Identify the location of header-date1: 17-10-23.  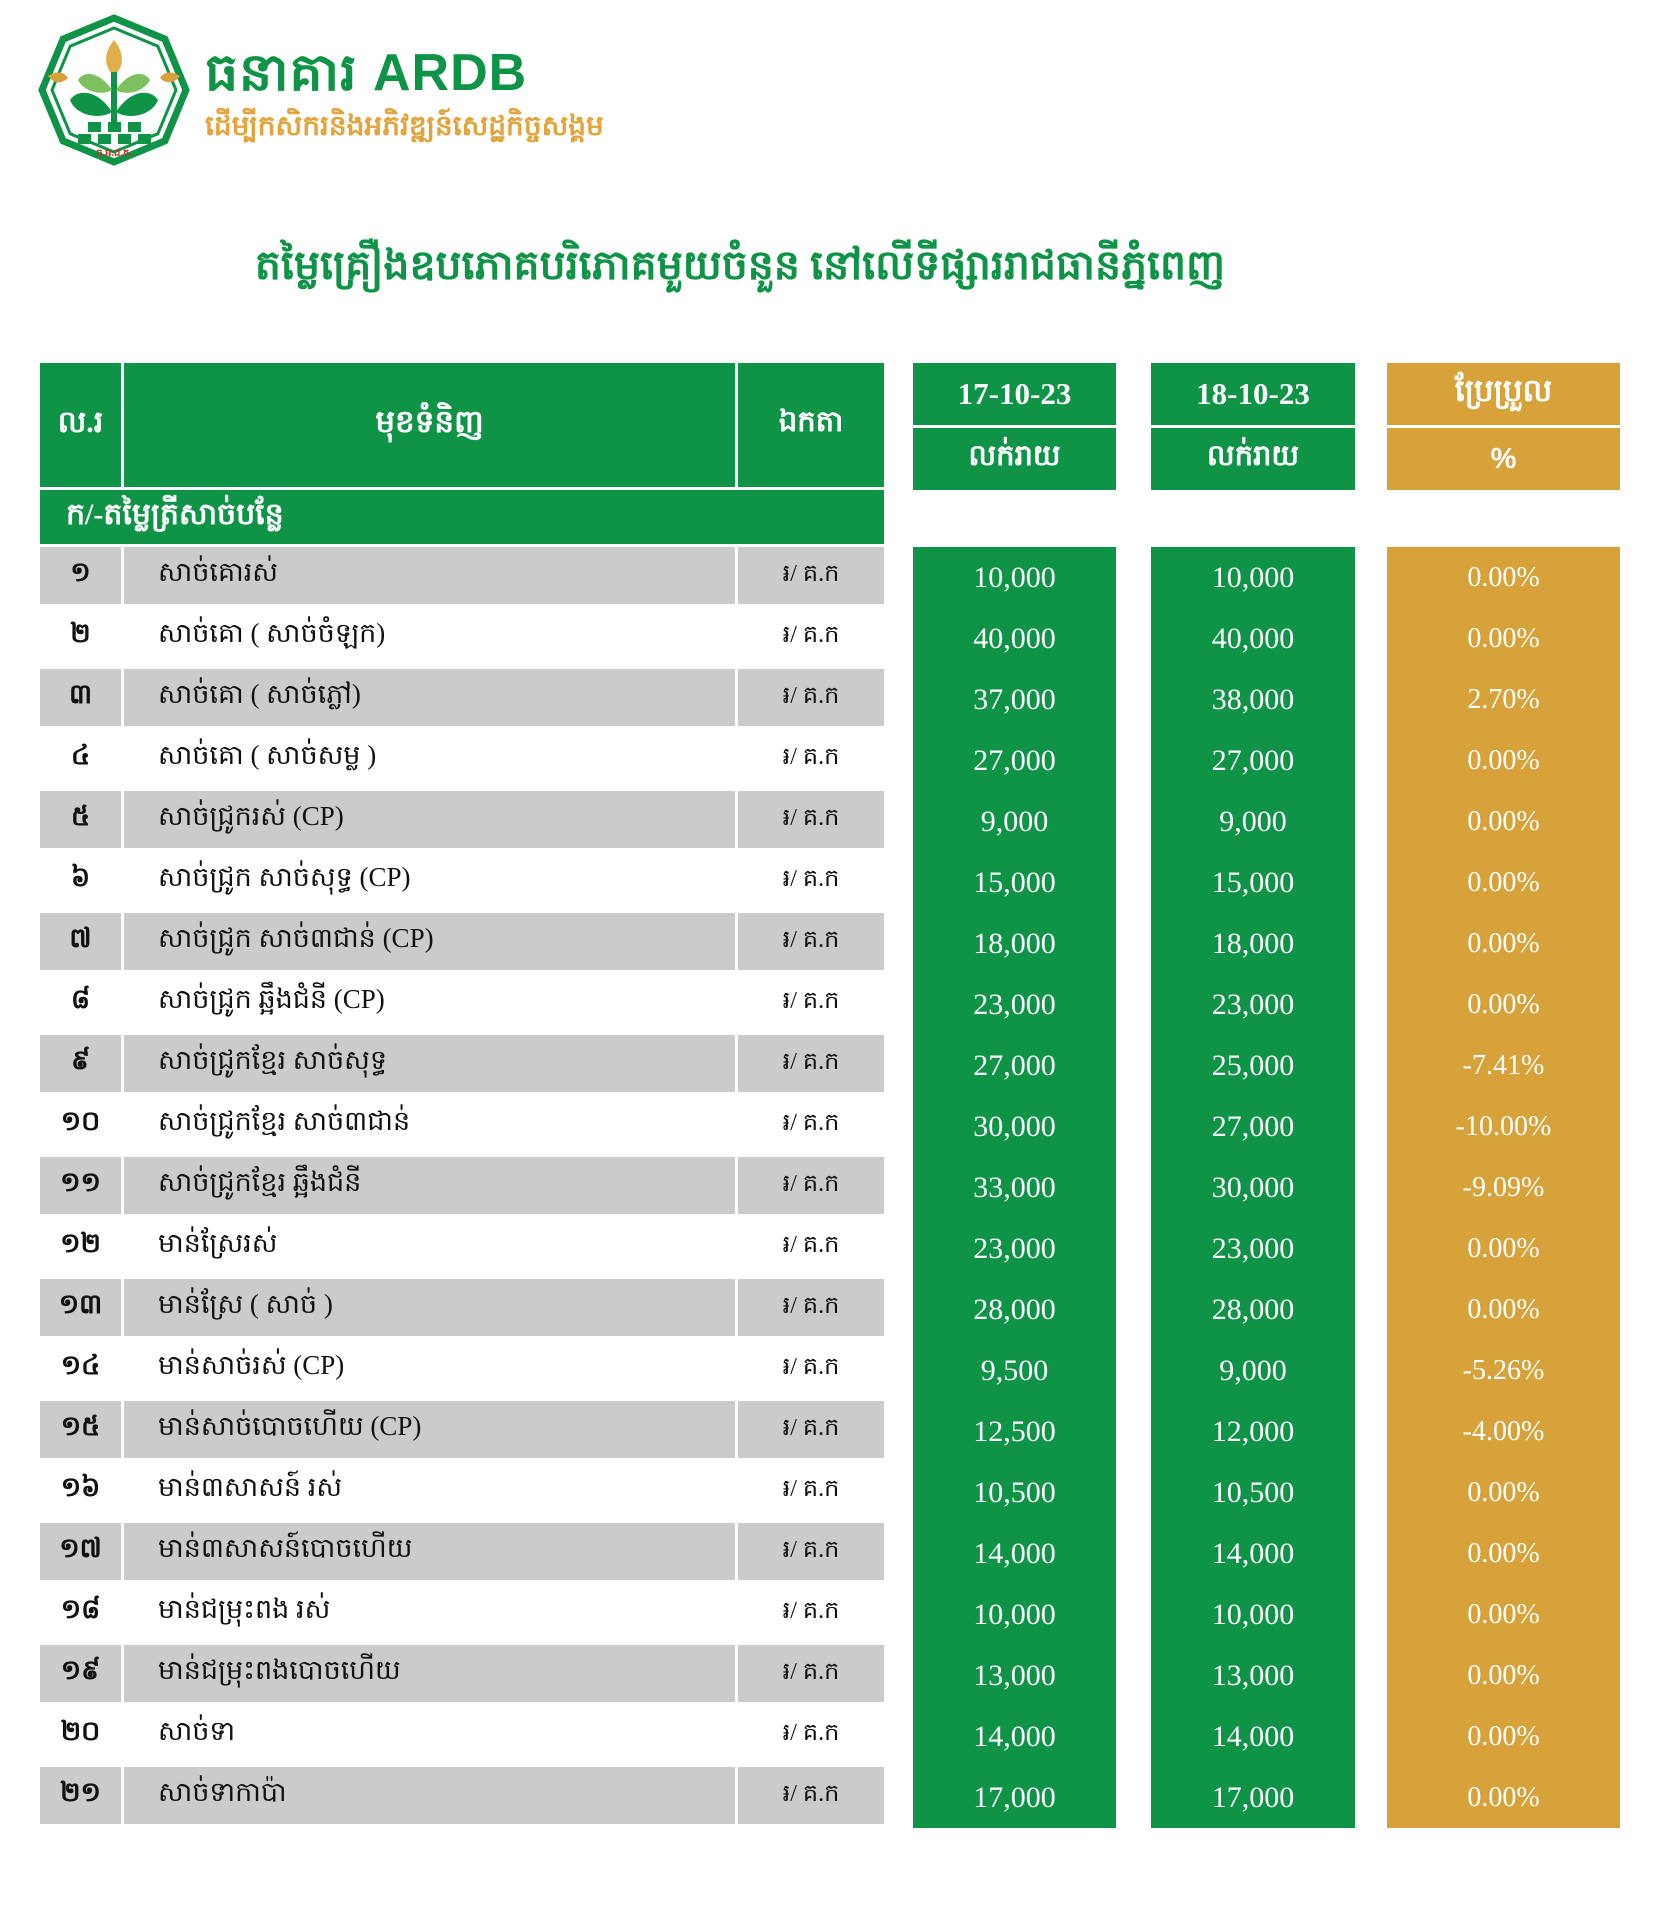
(1014, 393).